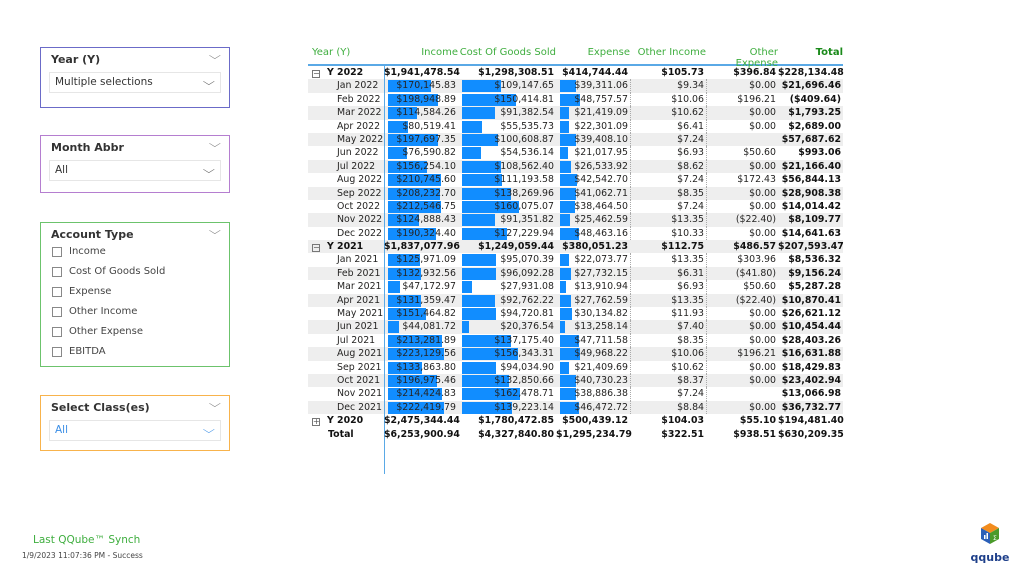 The image size is (1024, 575). Describe the element at coordinates (507, 287) in the screenshot. I see `cell-cost-of-goods-sold: $27,931.08` at that location.